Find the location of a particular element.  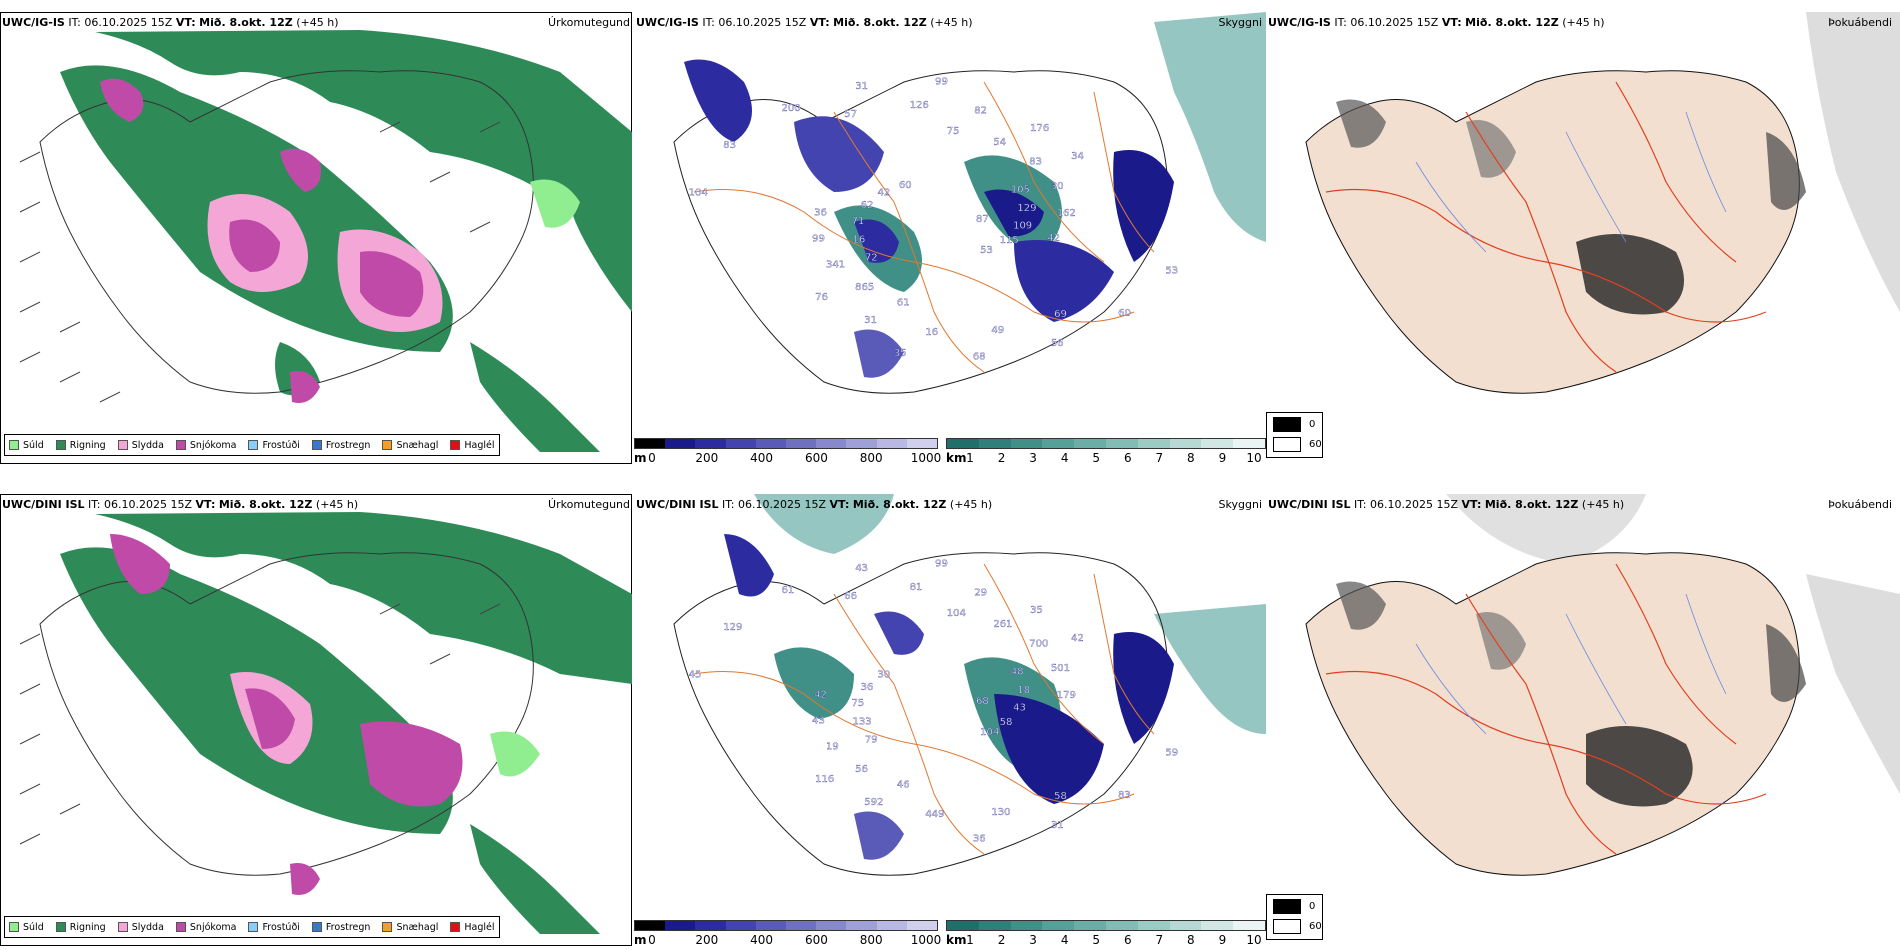

cloud-base-label: 592 is located at coordinates (873, 802).